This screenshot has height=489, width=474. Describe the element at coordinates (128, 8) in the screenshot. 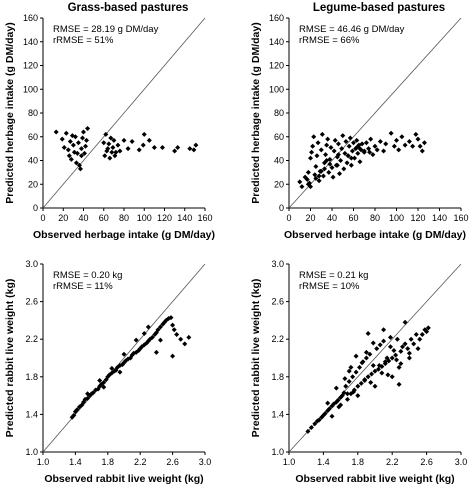

I see `panel-title: Grass-based pastures` at that location.